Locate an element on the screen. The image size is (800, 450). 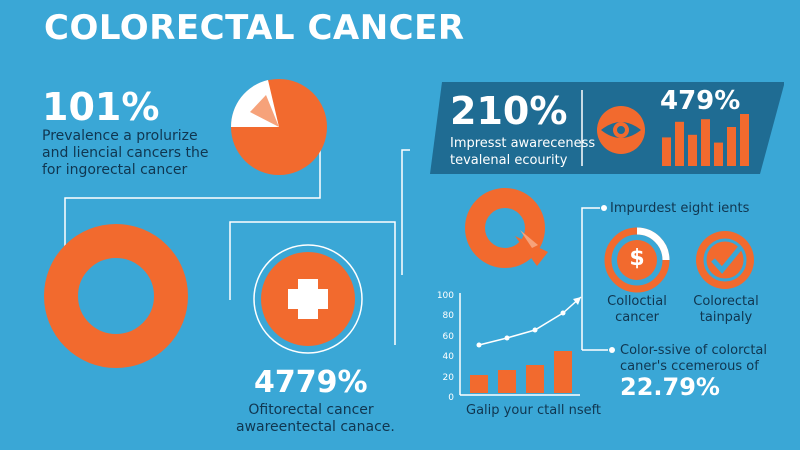
stats-banner is located at coordinates (607, 128).